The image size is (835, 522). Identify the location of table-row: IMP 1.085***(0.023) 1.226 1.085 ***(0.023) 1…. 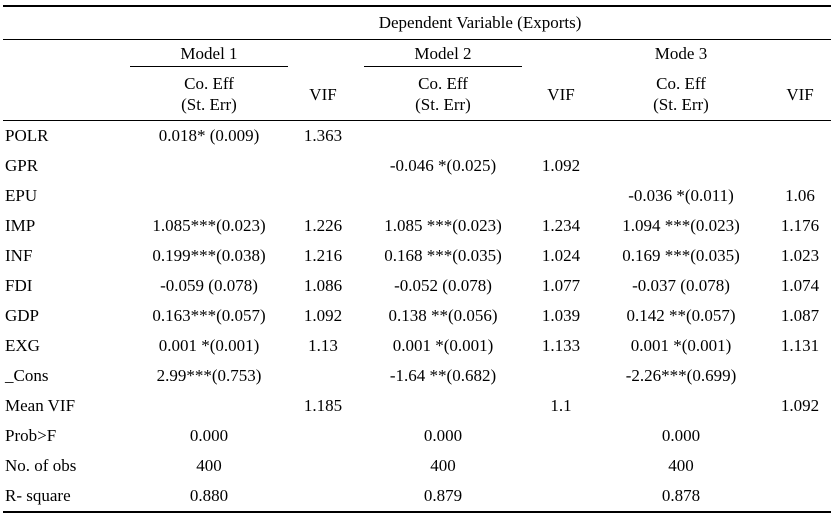
(417, 226).